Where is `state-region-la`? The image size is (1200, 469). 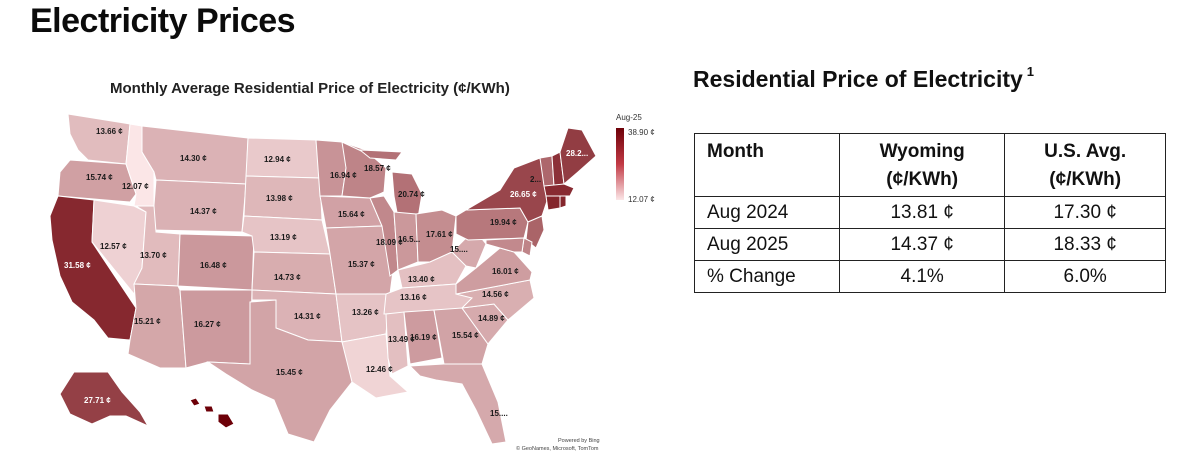
state-region-la is located at coordinates (375, 366).